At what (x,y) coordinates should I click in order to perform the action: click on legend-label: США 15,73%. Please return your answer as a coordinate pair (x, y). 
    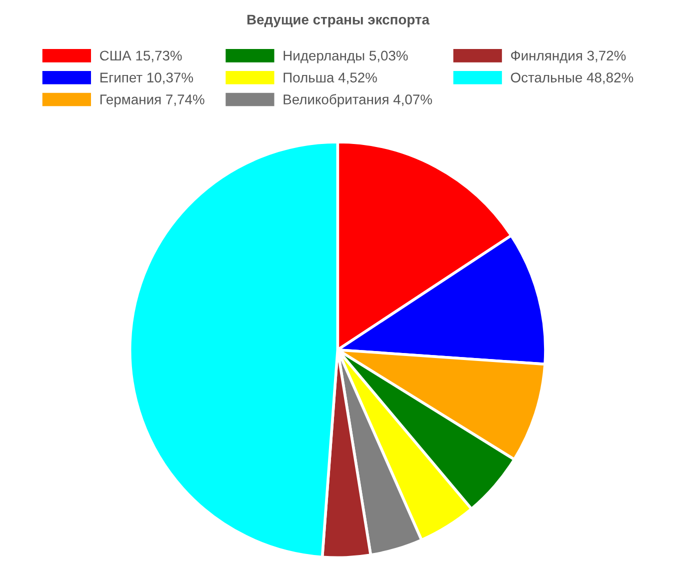
    Looking at the image, I should click on (141, 56).